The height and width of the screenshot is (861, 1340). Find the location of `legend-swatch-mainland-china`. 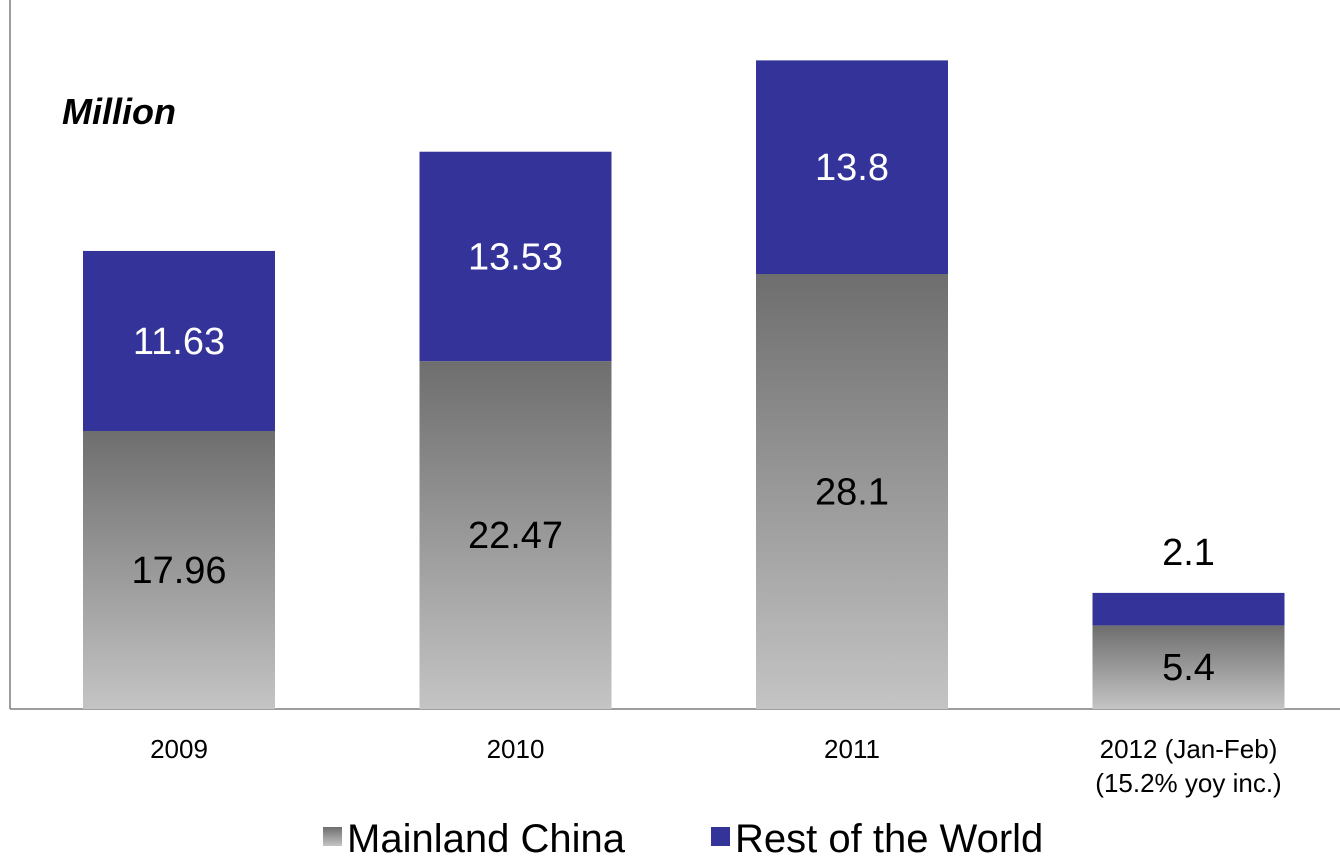

legend-swatch-mainland-china is located at coordinates (332, 836).